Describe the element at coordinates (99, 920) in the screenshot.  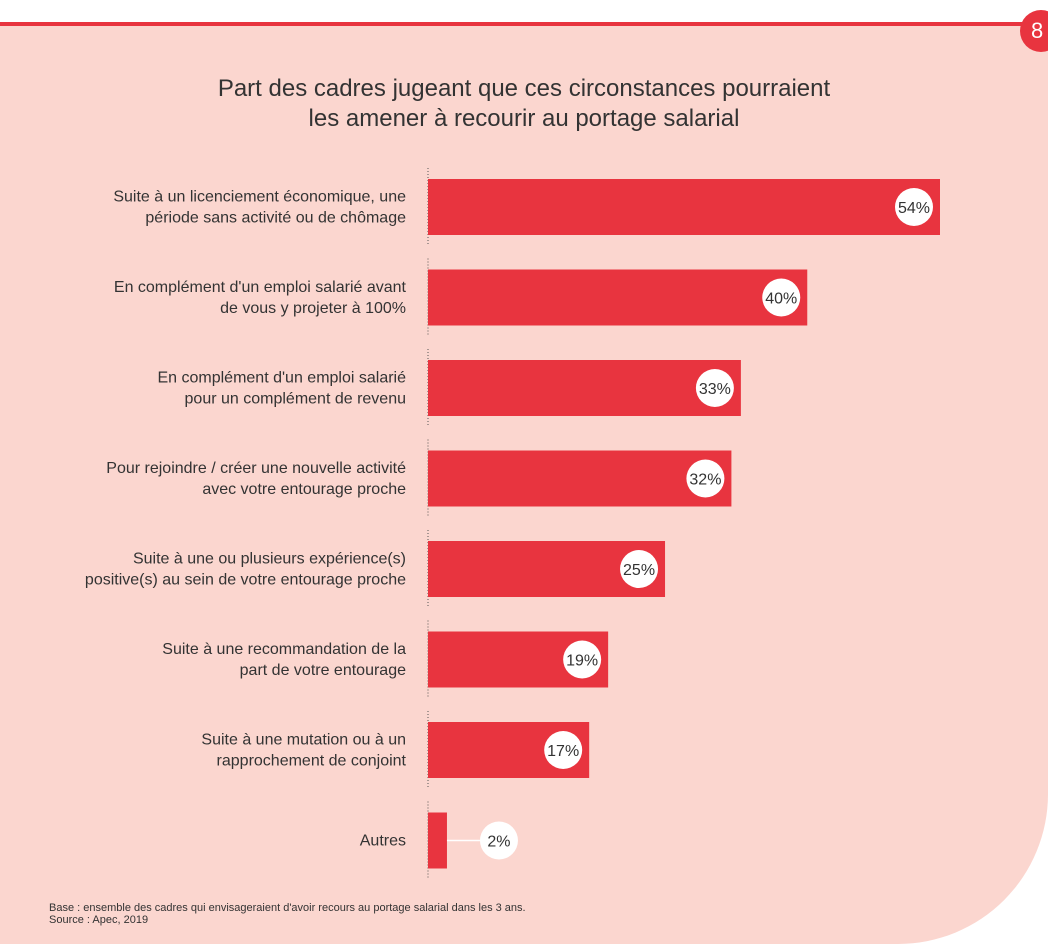
I see `footnote-source: Source : Apec, 2019` at that location.